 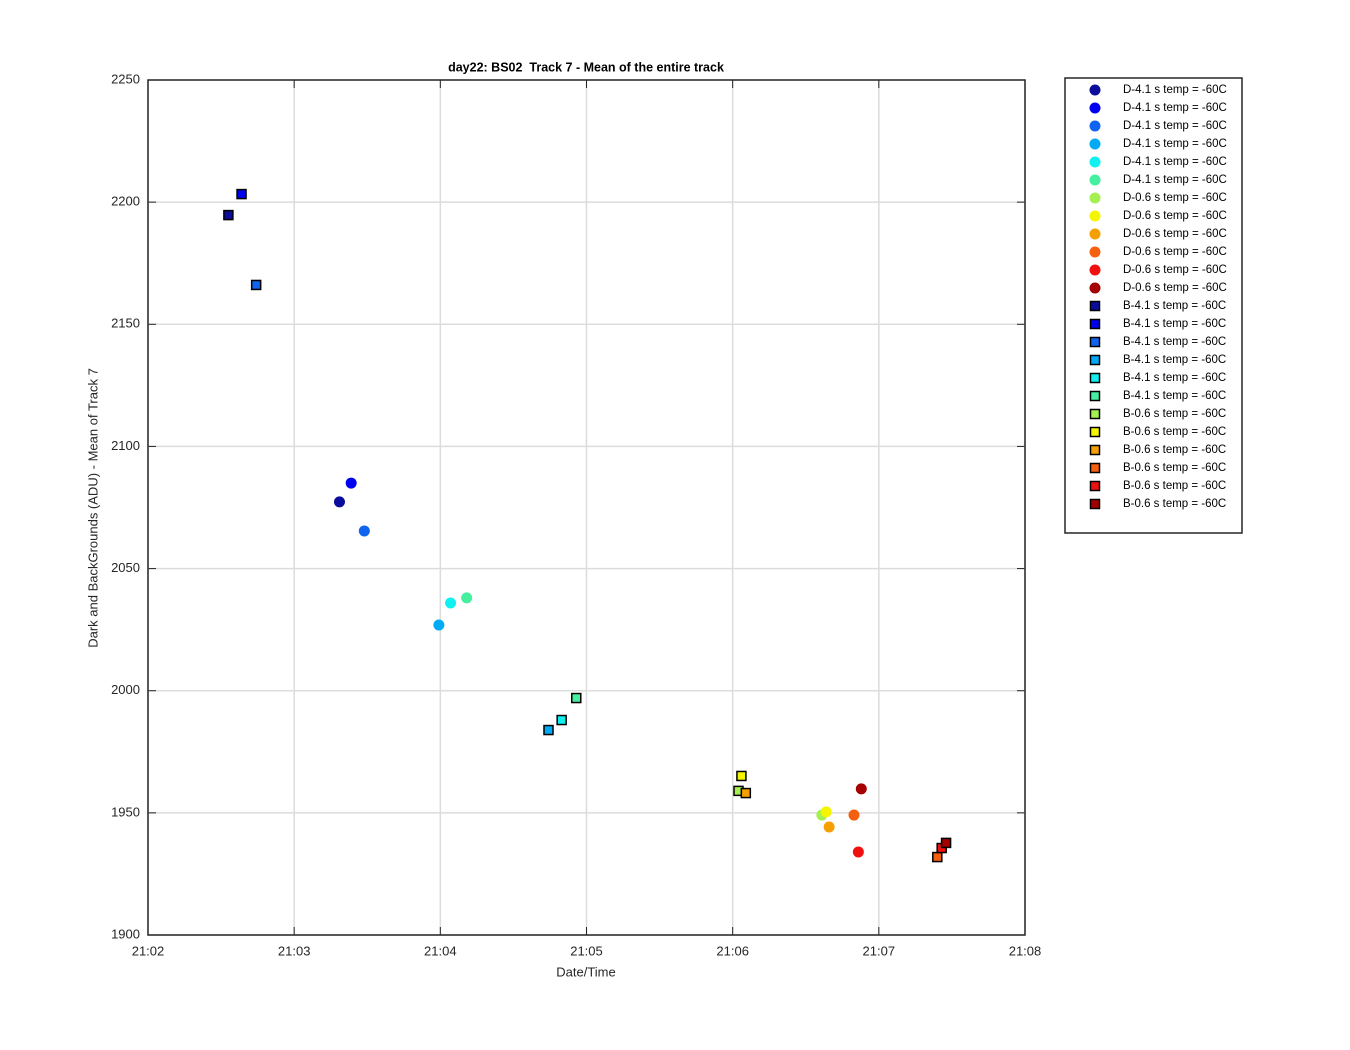 What do you see at coordinates (125, 323) in the screenshot?
I see `y-tick-label: 2150` at bounding box center [125, 323].